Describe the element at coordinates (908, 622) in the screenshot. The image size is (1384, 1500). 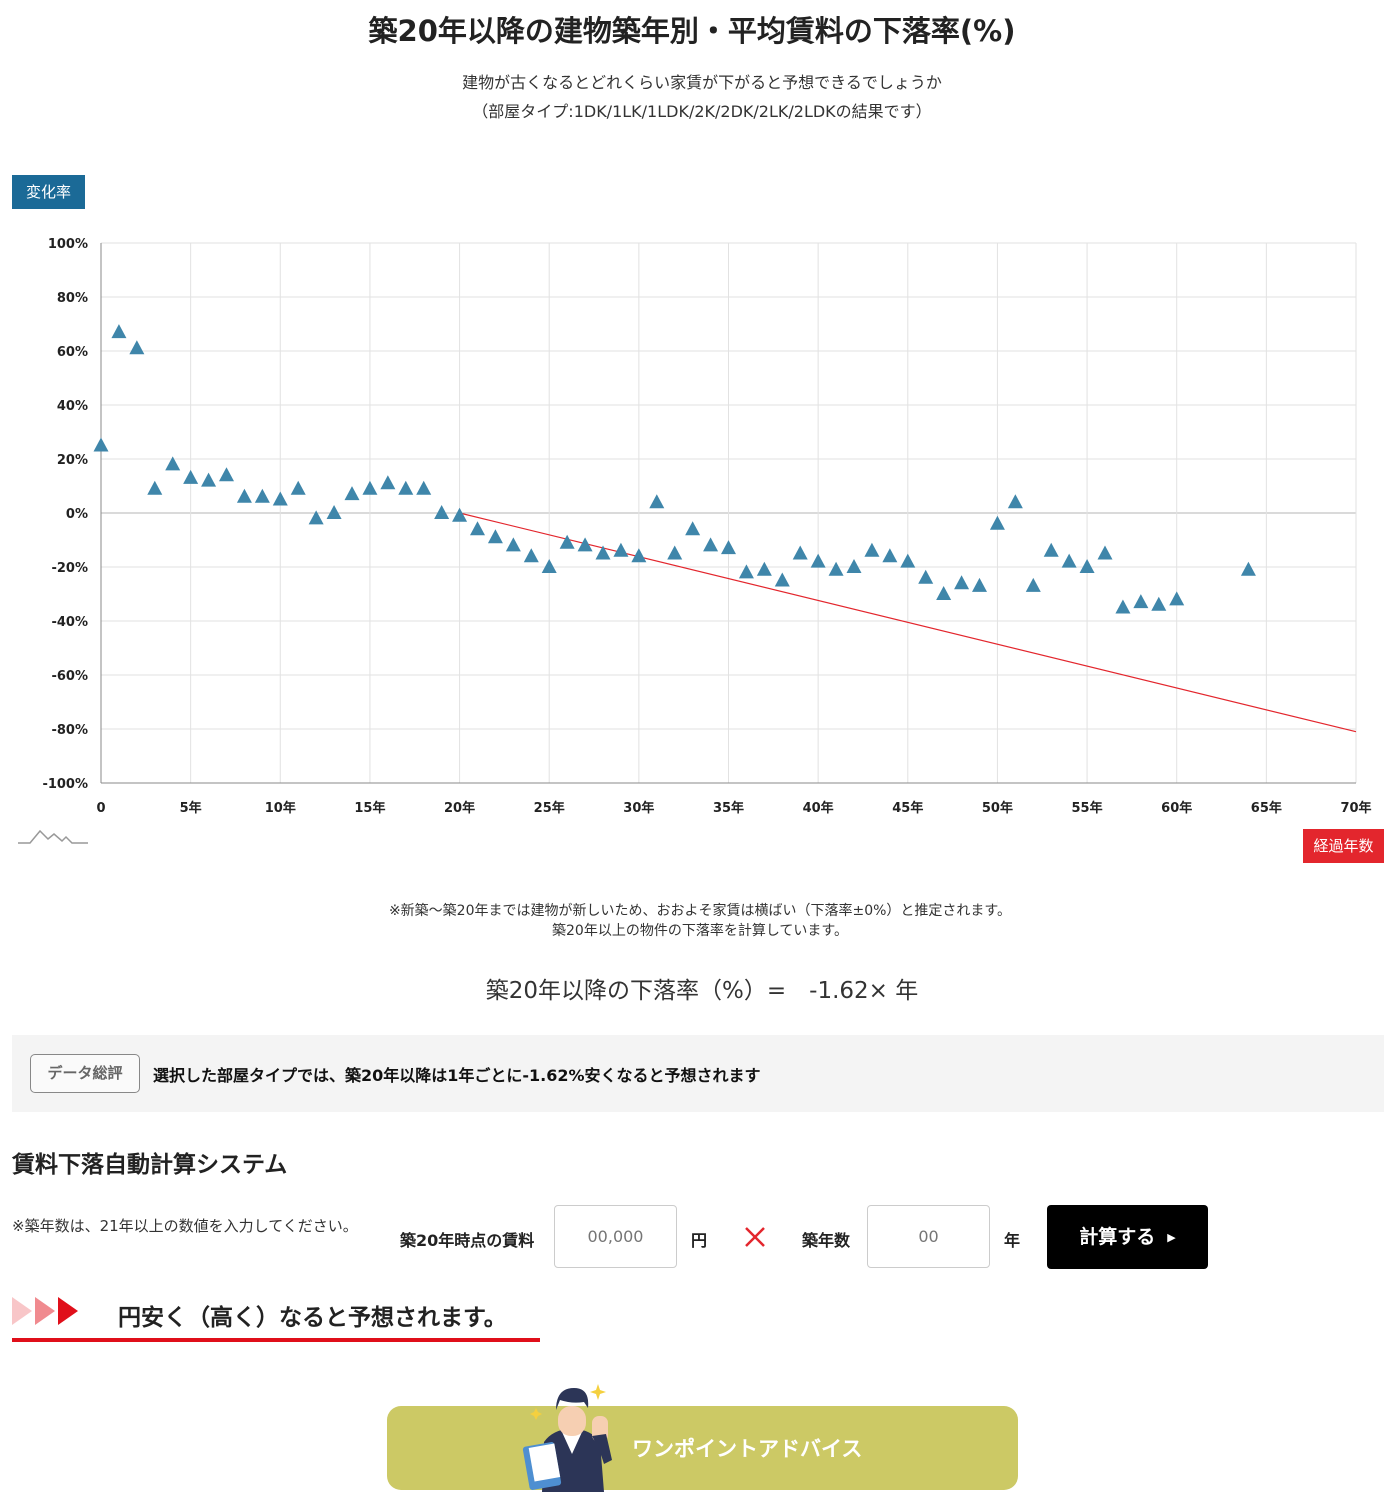
I see `trend-line` at that location.